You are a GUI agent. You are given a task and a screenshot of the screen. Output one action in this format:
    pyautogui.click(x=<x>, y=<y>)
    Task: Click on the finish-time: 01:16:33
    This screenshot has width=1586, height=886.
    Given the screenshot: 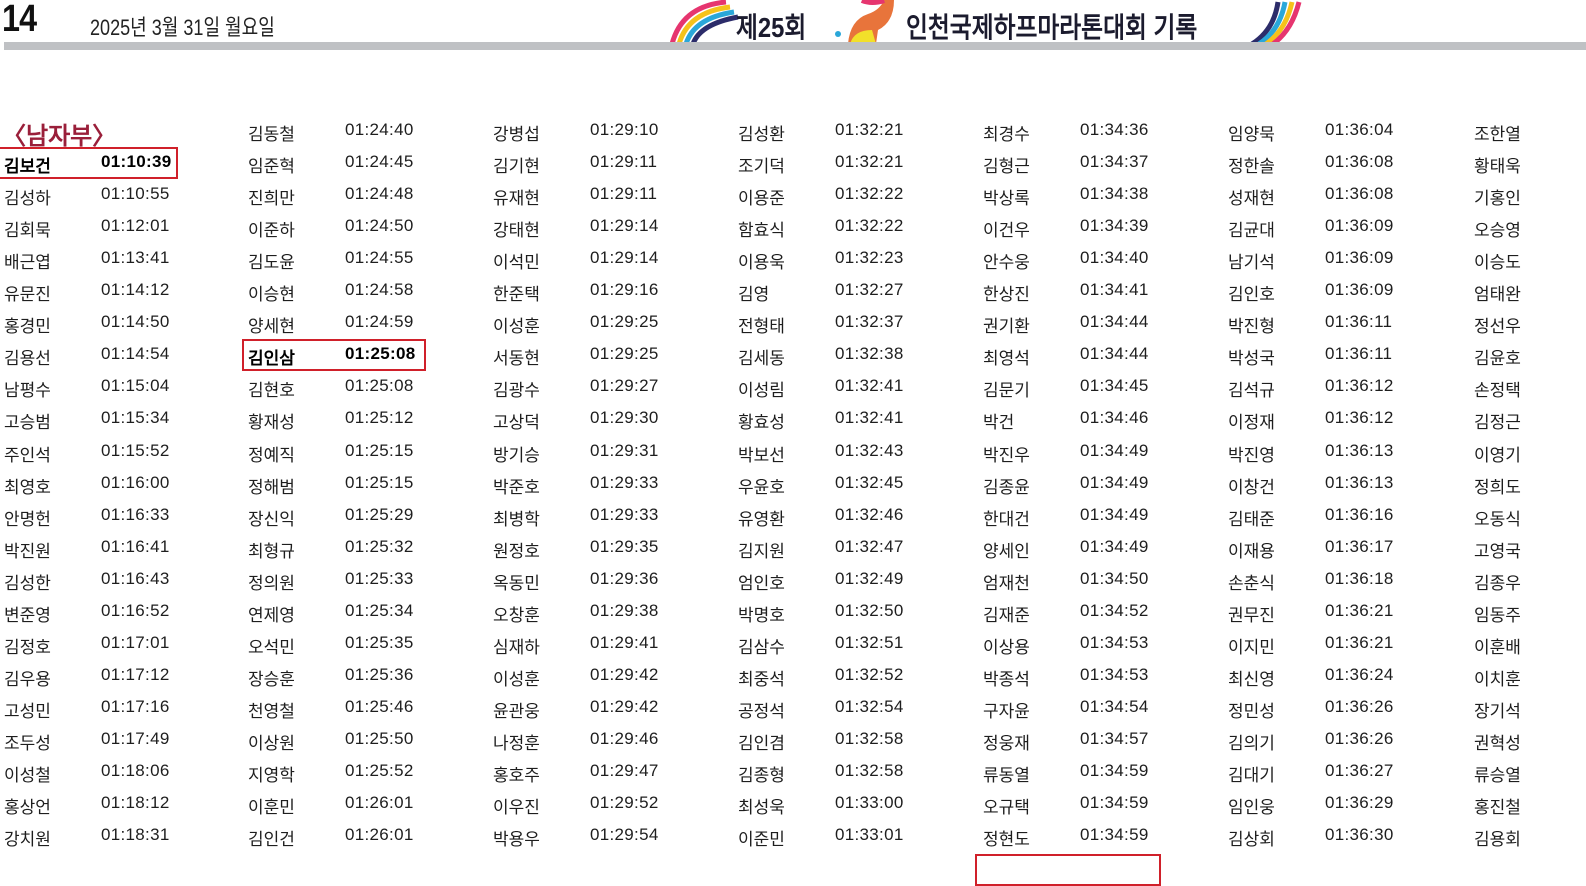 What is the action you would take?
    pyautogui.click(x=135, y=514)
    